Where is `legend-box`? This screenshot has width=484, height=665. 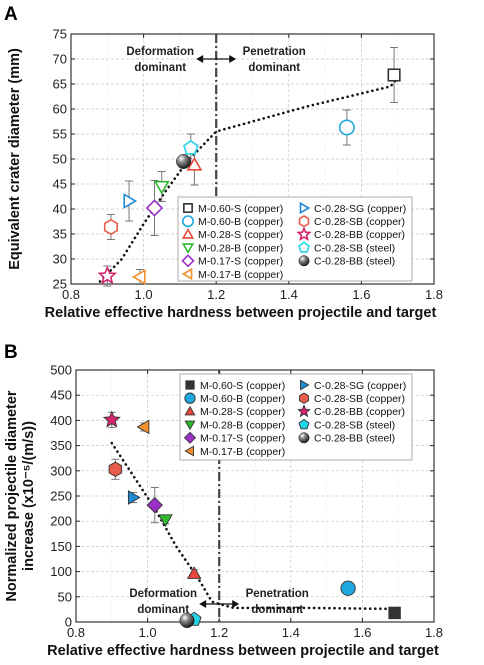 legend-box is located at coordinates (295, 239).